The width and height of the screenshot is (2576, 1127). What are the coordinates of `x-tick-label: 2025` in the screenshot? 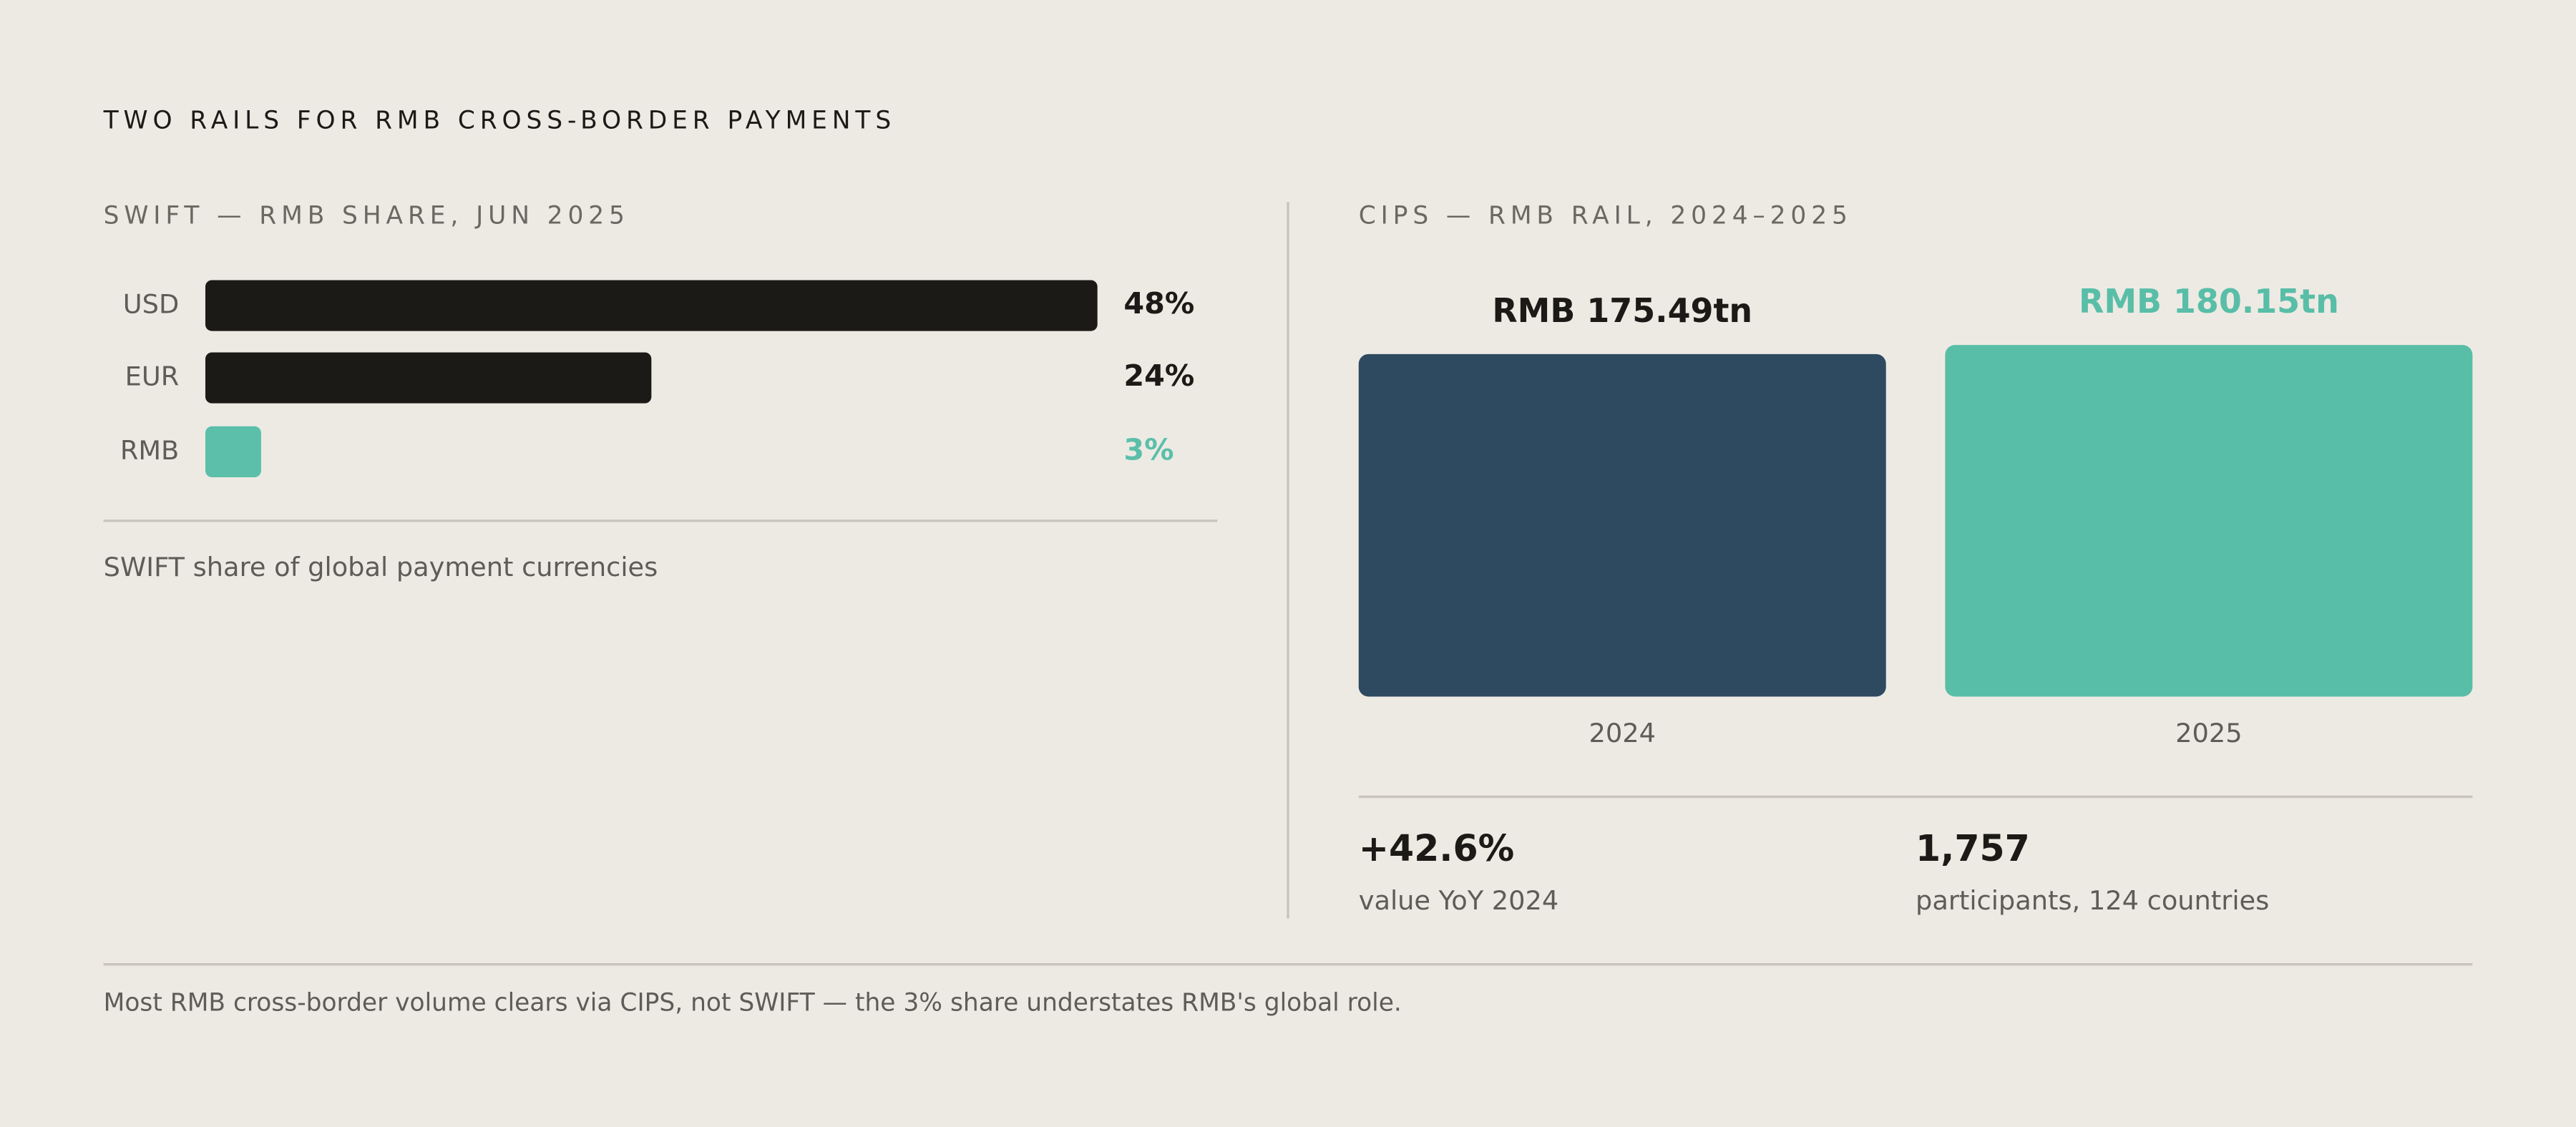 It's located at (2208, 733).